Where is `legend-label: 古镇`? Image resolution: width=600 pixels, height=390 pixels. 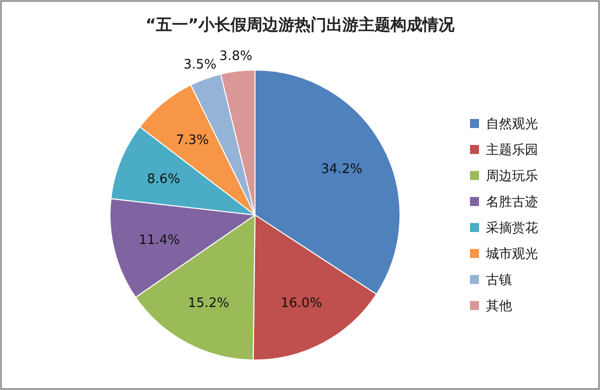
legend-label: 古镇 is located at coordinates (499, 280).